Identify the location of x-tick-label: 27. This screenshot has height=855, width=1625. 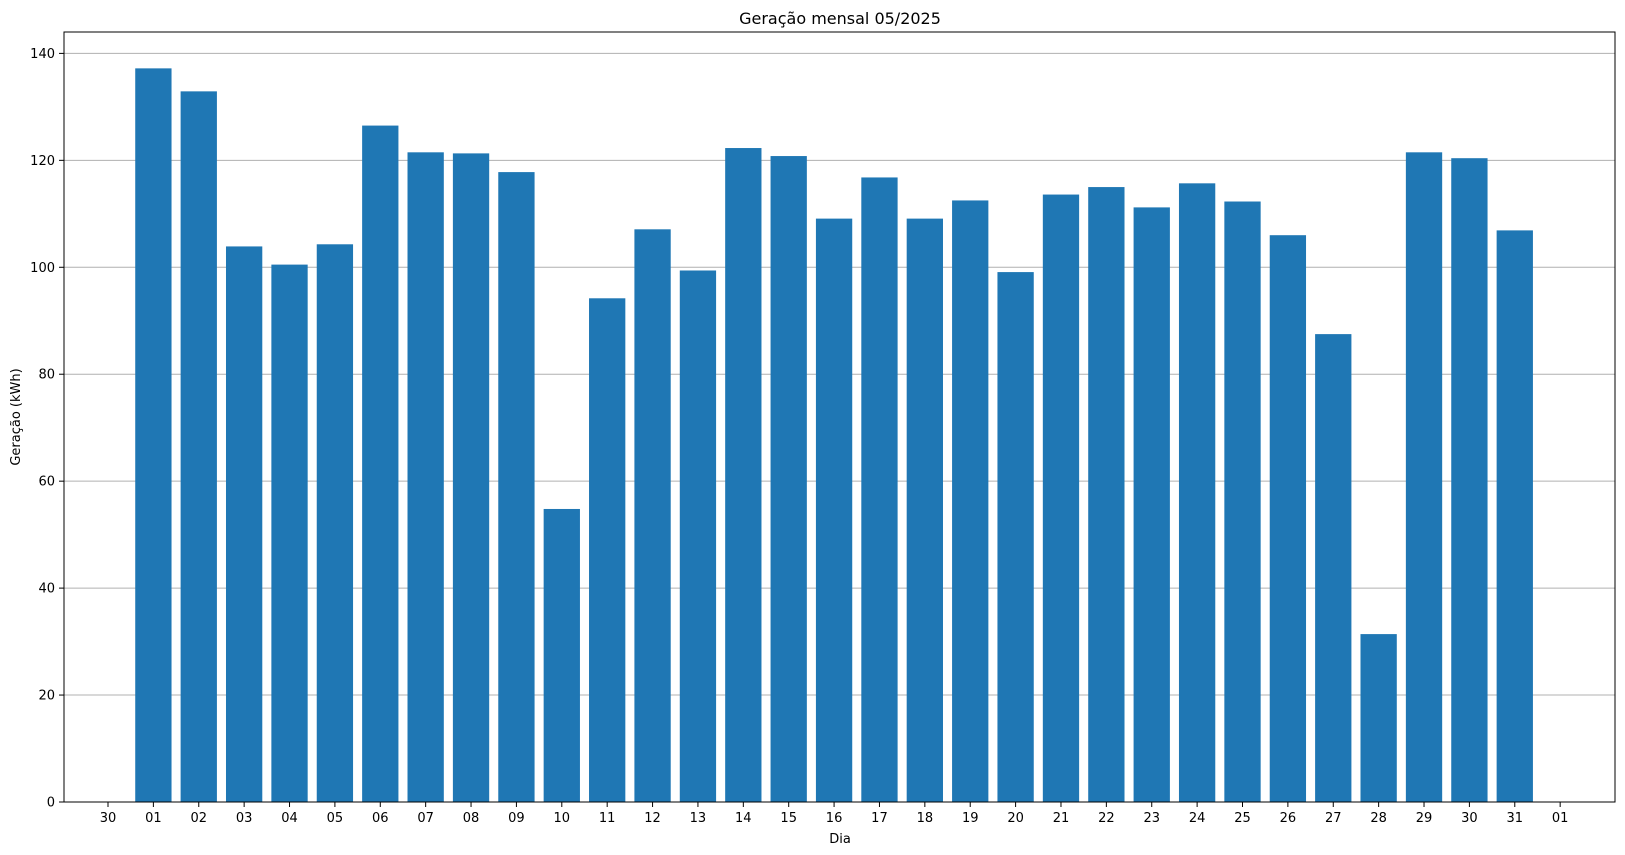
(1333, 818).